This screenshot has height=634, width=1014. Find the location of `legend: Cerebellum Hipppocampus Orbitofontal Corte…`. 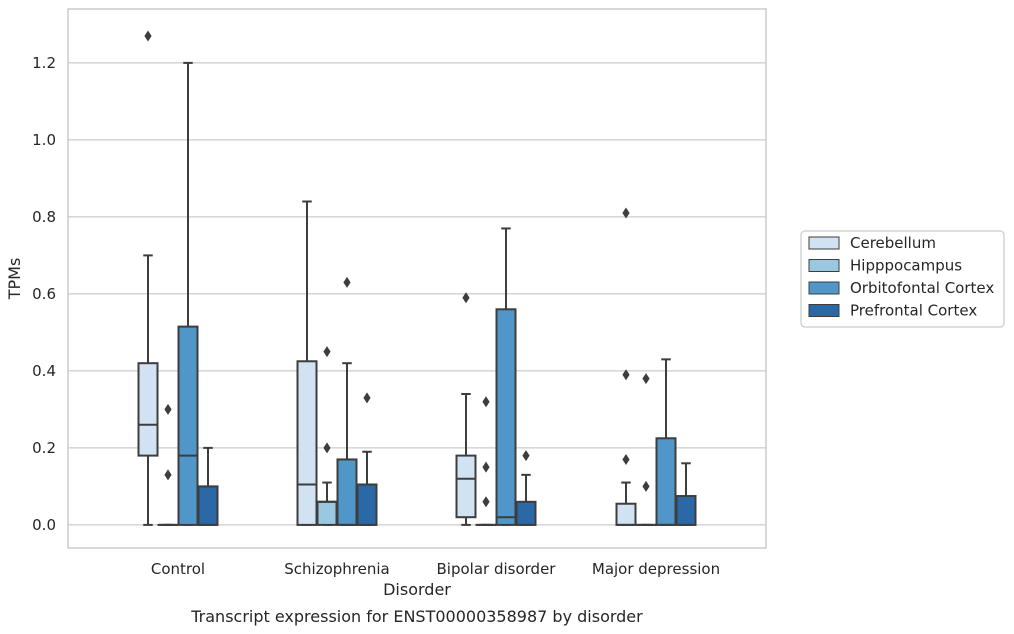

legend: Cerebellum Hipppocampus Orbitofontal Corte… is located at coordinates (902, 279).